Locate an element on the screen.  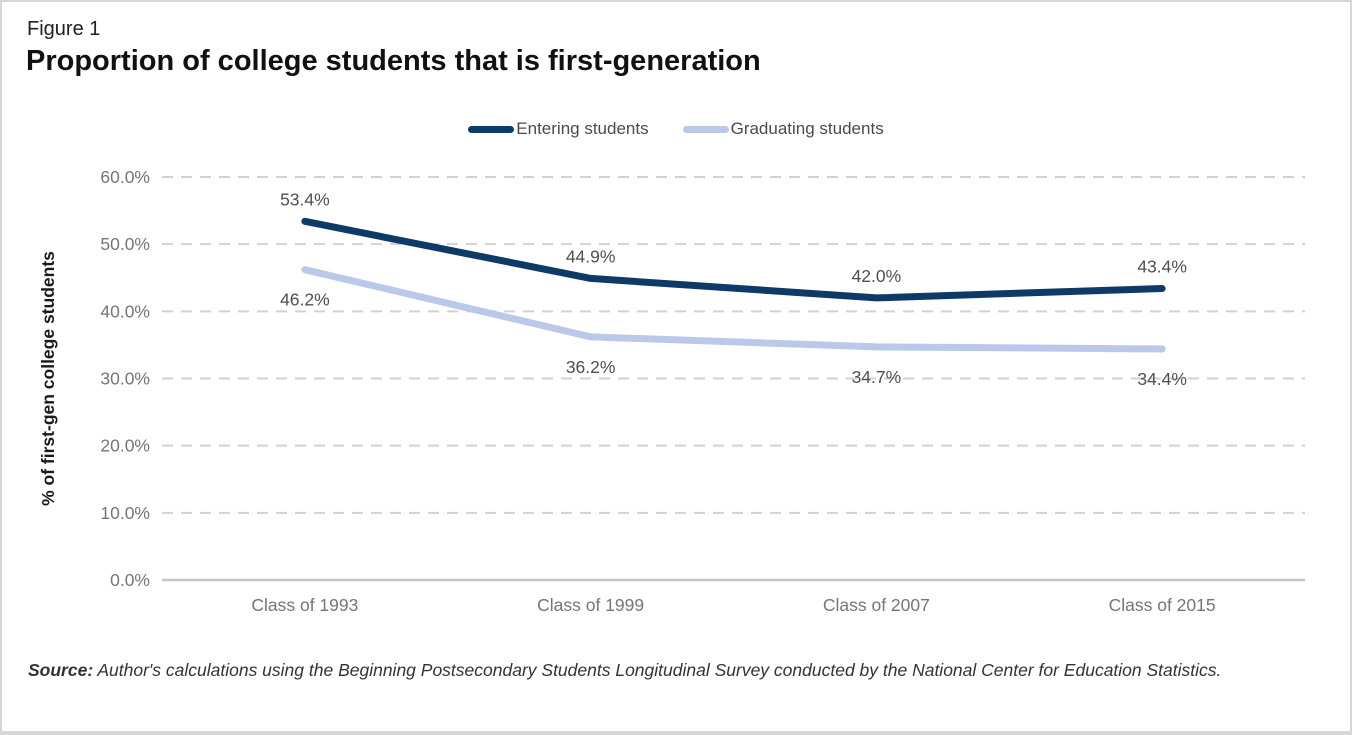
x-tick-label: Class of 1999 is located at coordinates (590, 605).